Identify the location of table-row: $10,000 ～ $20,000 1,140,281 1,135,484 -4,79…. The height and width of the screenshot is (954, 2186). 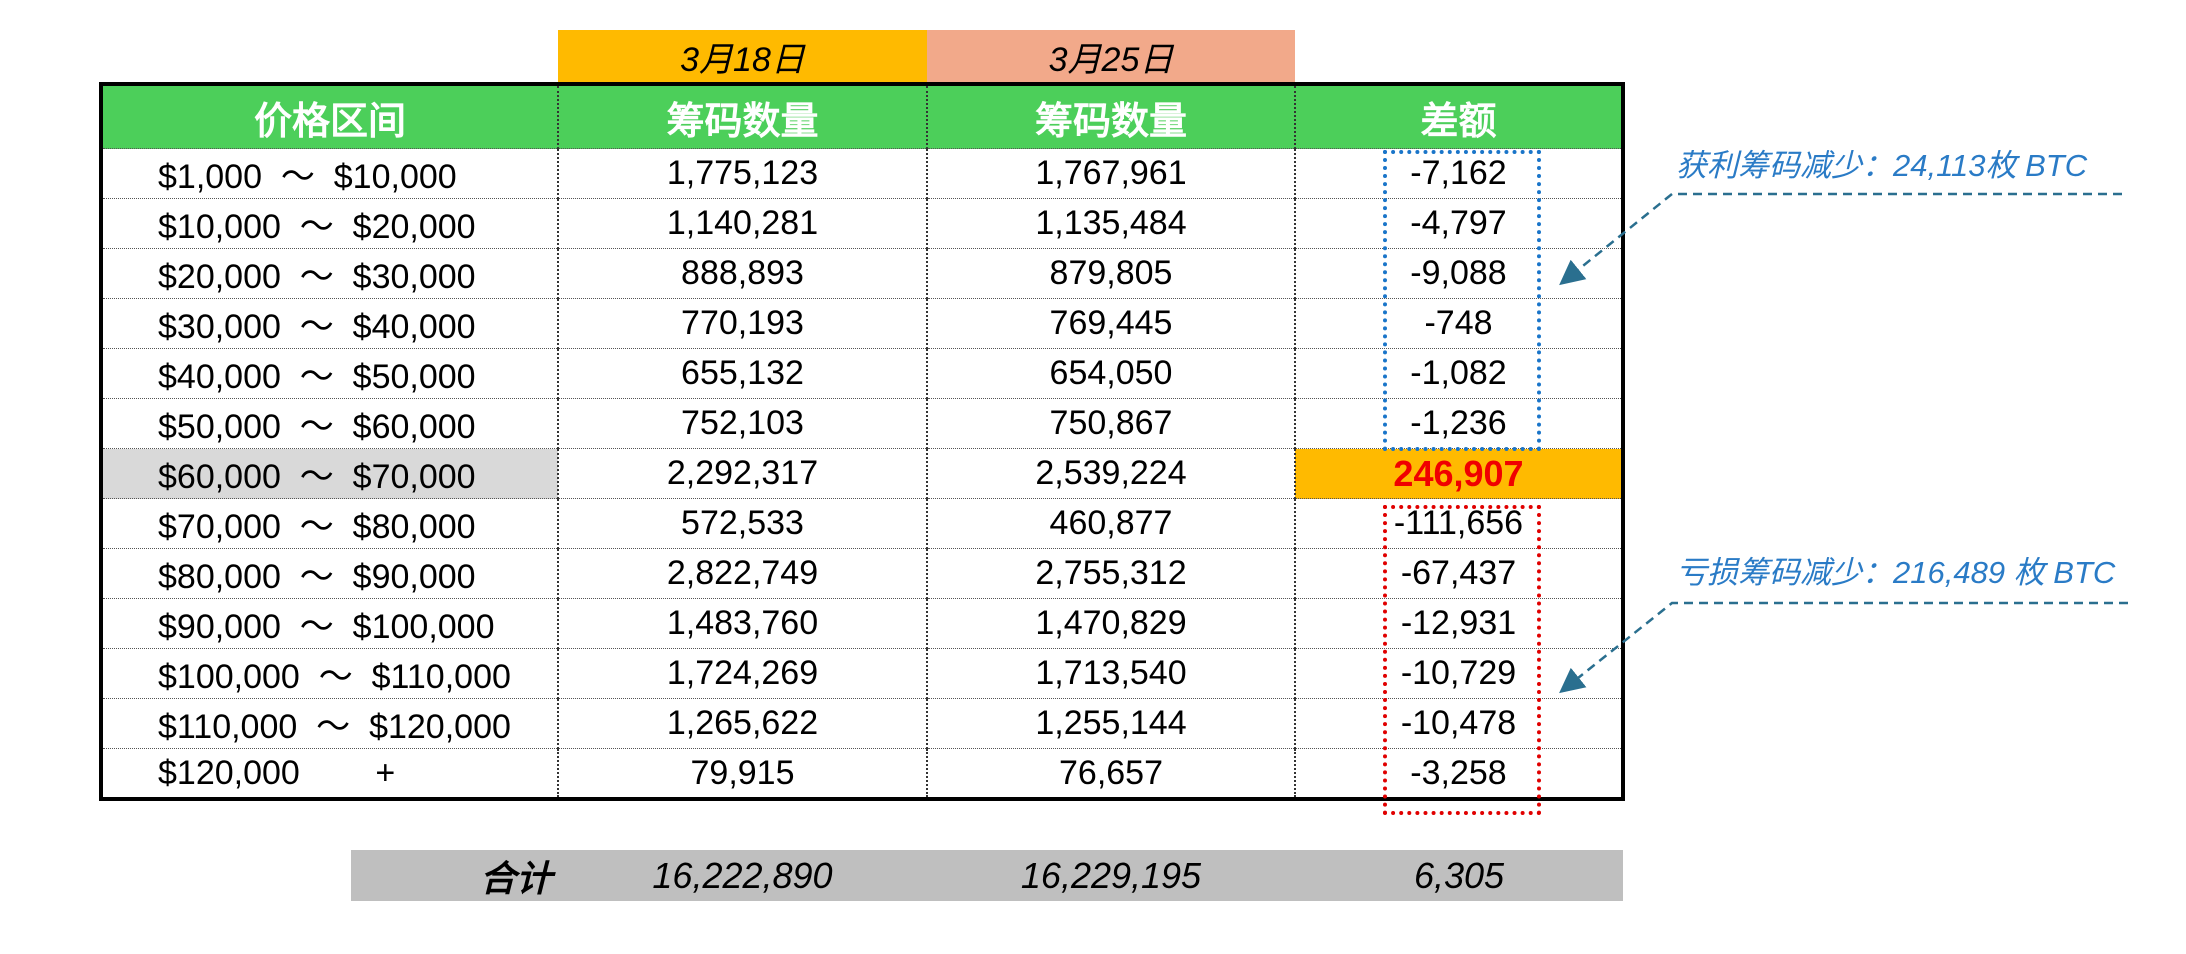
(862, 223).